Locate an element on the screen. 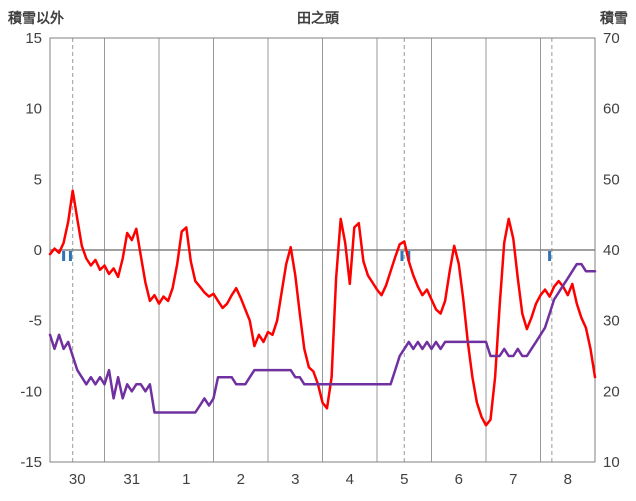  svg-text: 0 is located at coordinates (38, 250).